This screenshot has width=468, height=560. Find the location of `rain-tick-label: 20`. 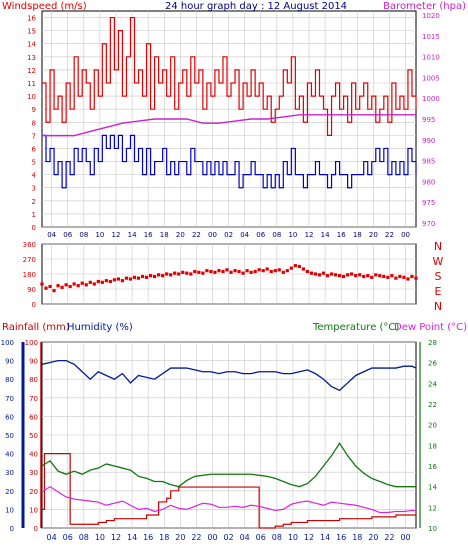

rain-tick-label: 20 is located at coordinates (33, 492).